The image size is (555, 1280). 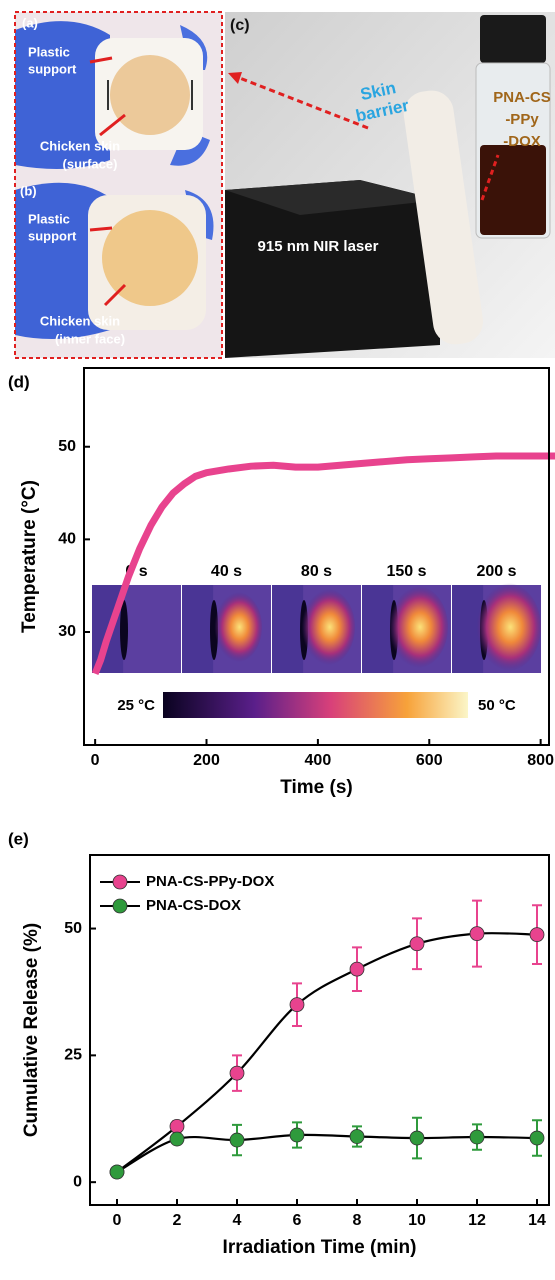 What do you see at coordinates (67, 631) in the screenshot?
I see `y-tick-label: 30` at bounding box center [67, 631].